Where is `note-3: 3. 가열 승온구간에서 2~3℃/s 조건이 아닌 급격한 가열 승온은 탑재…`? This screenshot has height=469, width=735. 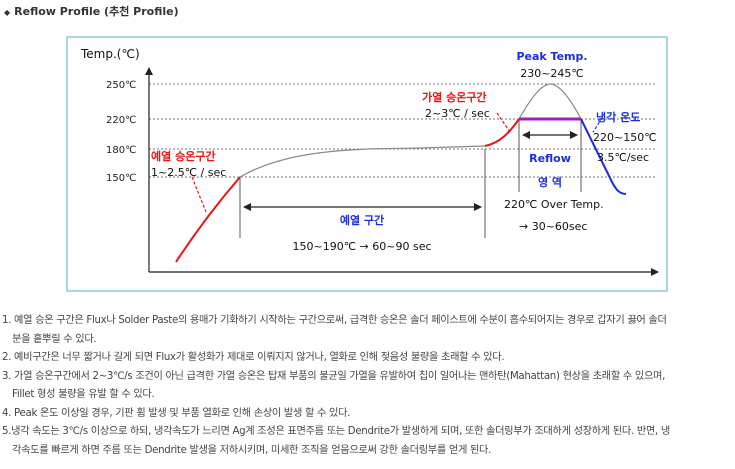
note-3: 3. 가열 승온구간에서 2~3℃/s 조건이 아닌 급격한 가열 승온은 탑재… is located at coordinates (334, 385).